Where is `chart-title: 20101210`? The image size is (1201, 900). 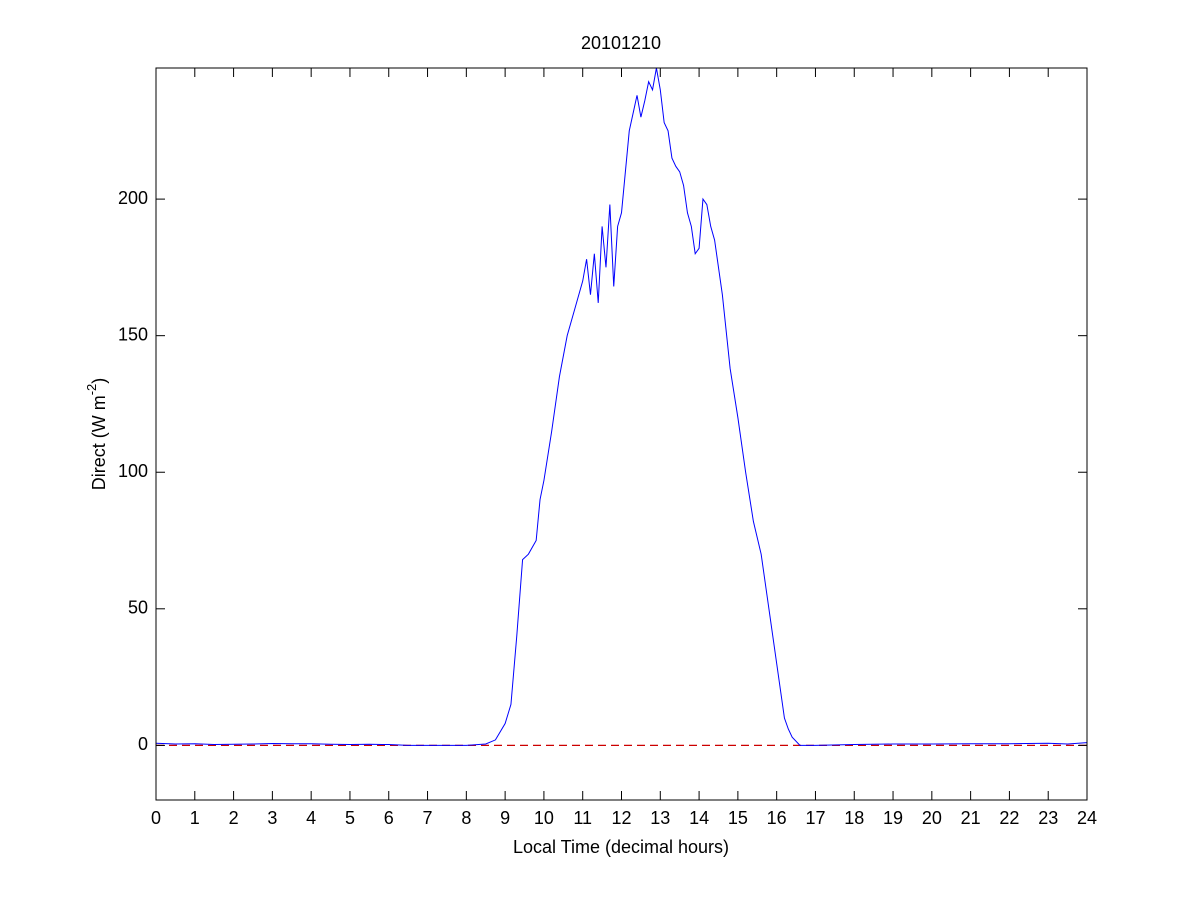 chart-title: 20101210 is located at coordinates (621, 43).